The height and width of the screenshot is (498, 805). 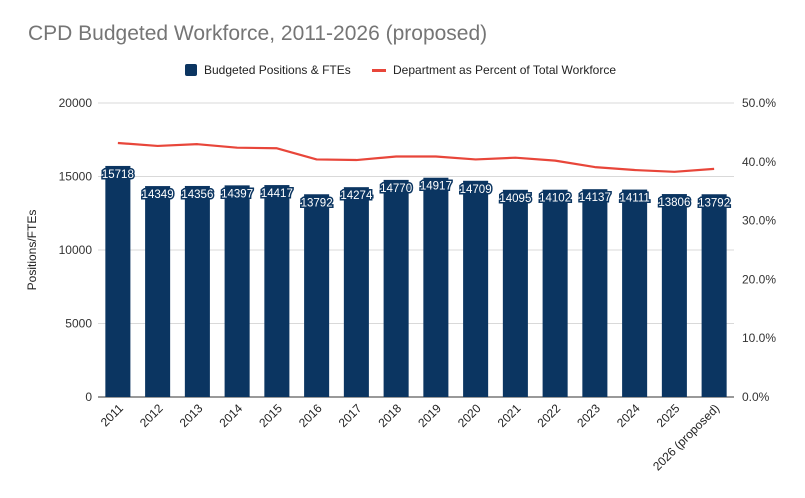 I want to click on bar-data-label: 14349, so click(x=158, y=195).